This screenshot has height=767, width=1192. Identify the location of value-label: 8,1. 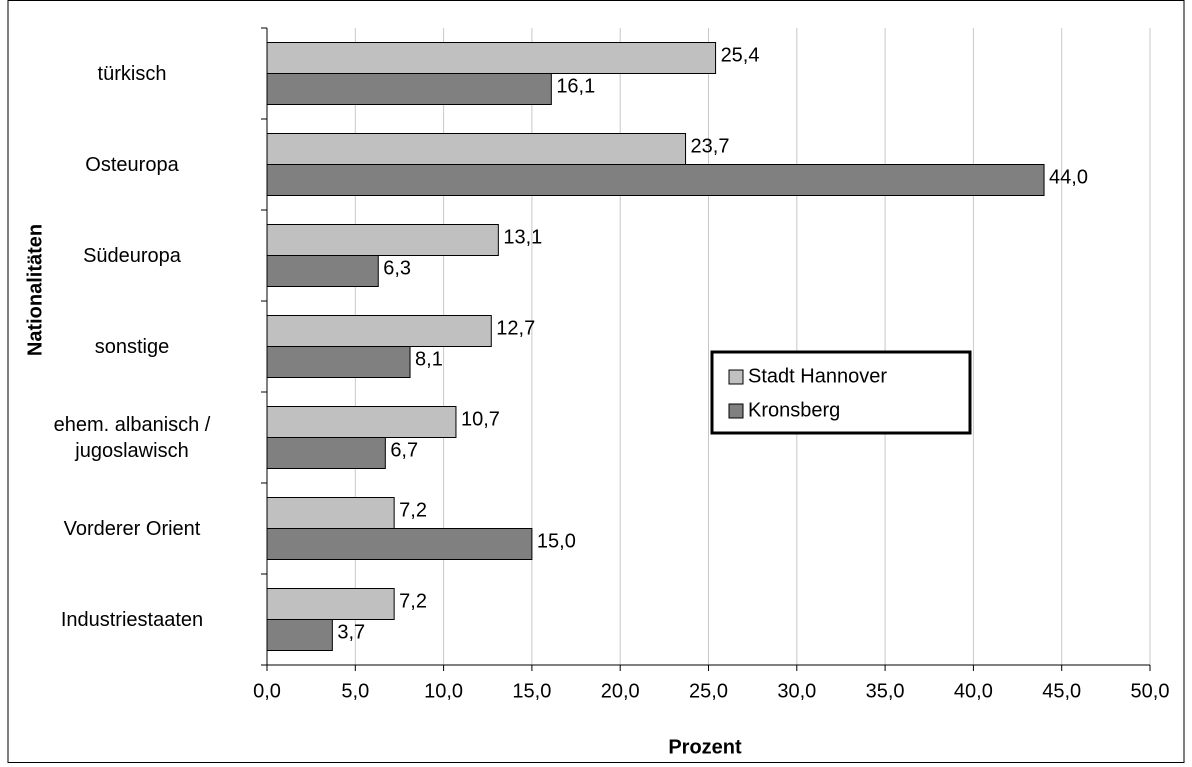
(429, 359).